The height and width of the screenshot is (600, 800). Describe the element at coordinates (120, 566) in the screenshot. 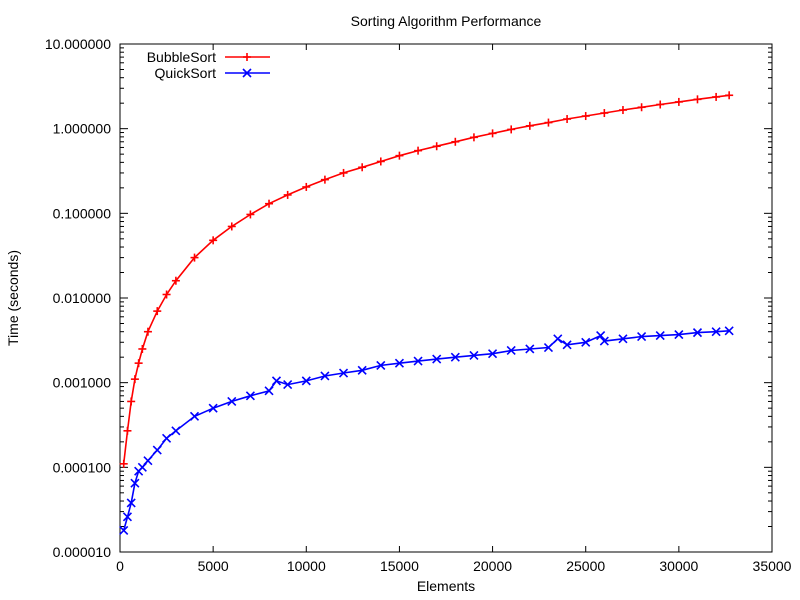

I see `x-tick-label: 0` at that location.